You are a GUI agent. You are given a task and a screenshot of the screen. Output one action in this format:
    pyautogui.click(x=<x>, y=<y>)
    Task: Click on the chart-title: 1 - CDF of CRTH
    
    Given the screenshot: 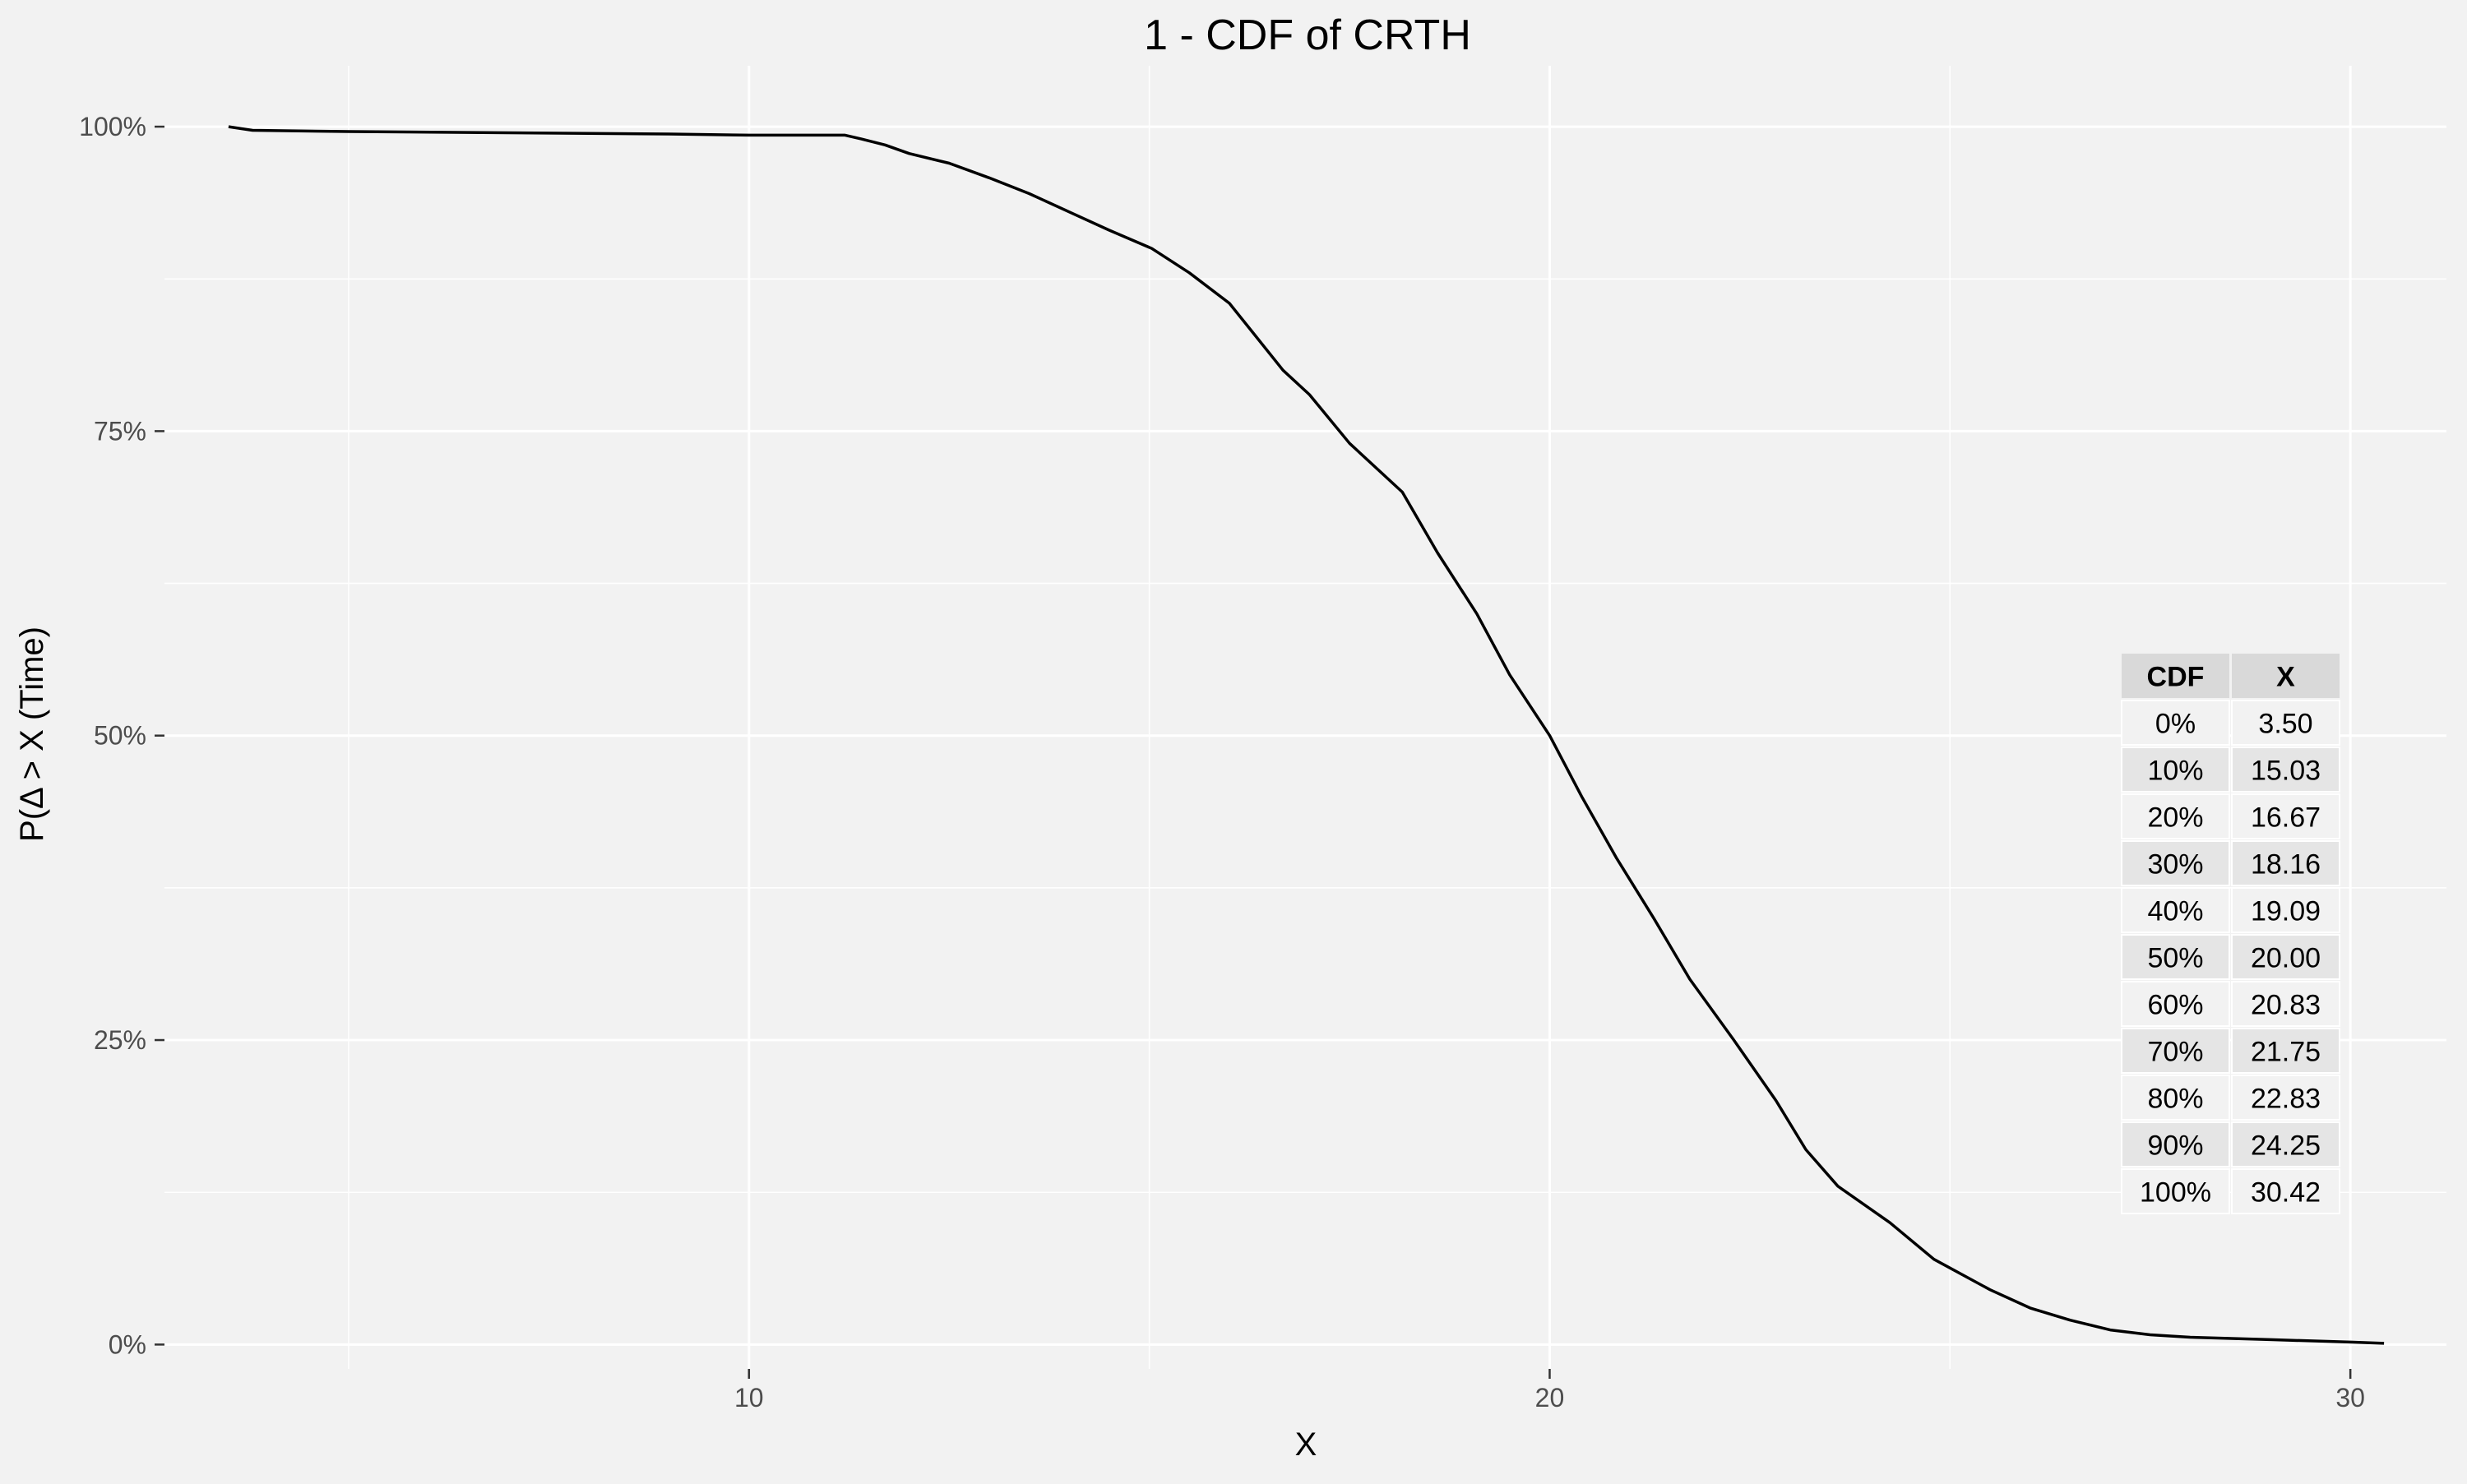 What is the action you would take?
    pyautogui.click(x=1307, y=36)
    